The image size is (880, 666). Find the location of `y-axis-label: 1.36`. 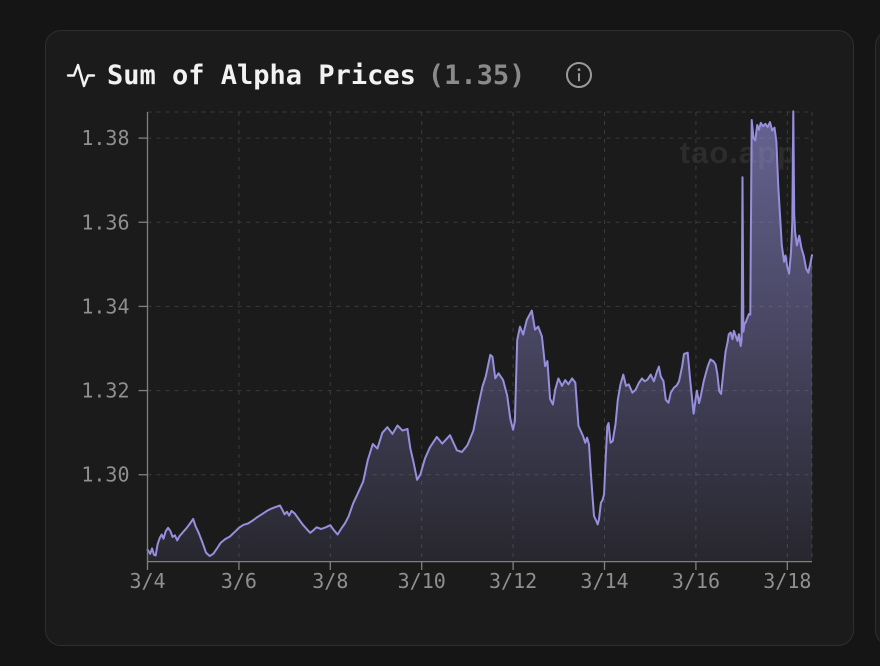

y-axis-label: 1.36 is located at coordinates (105, 222).